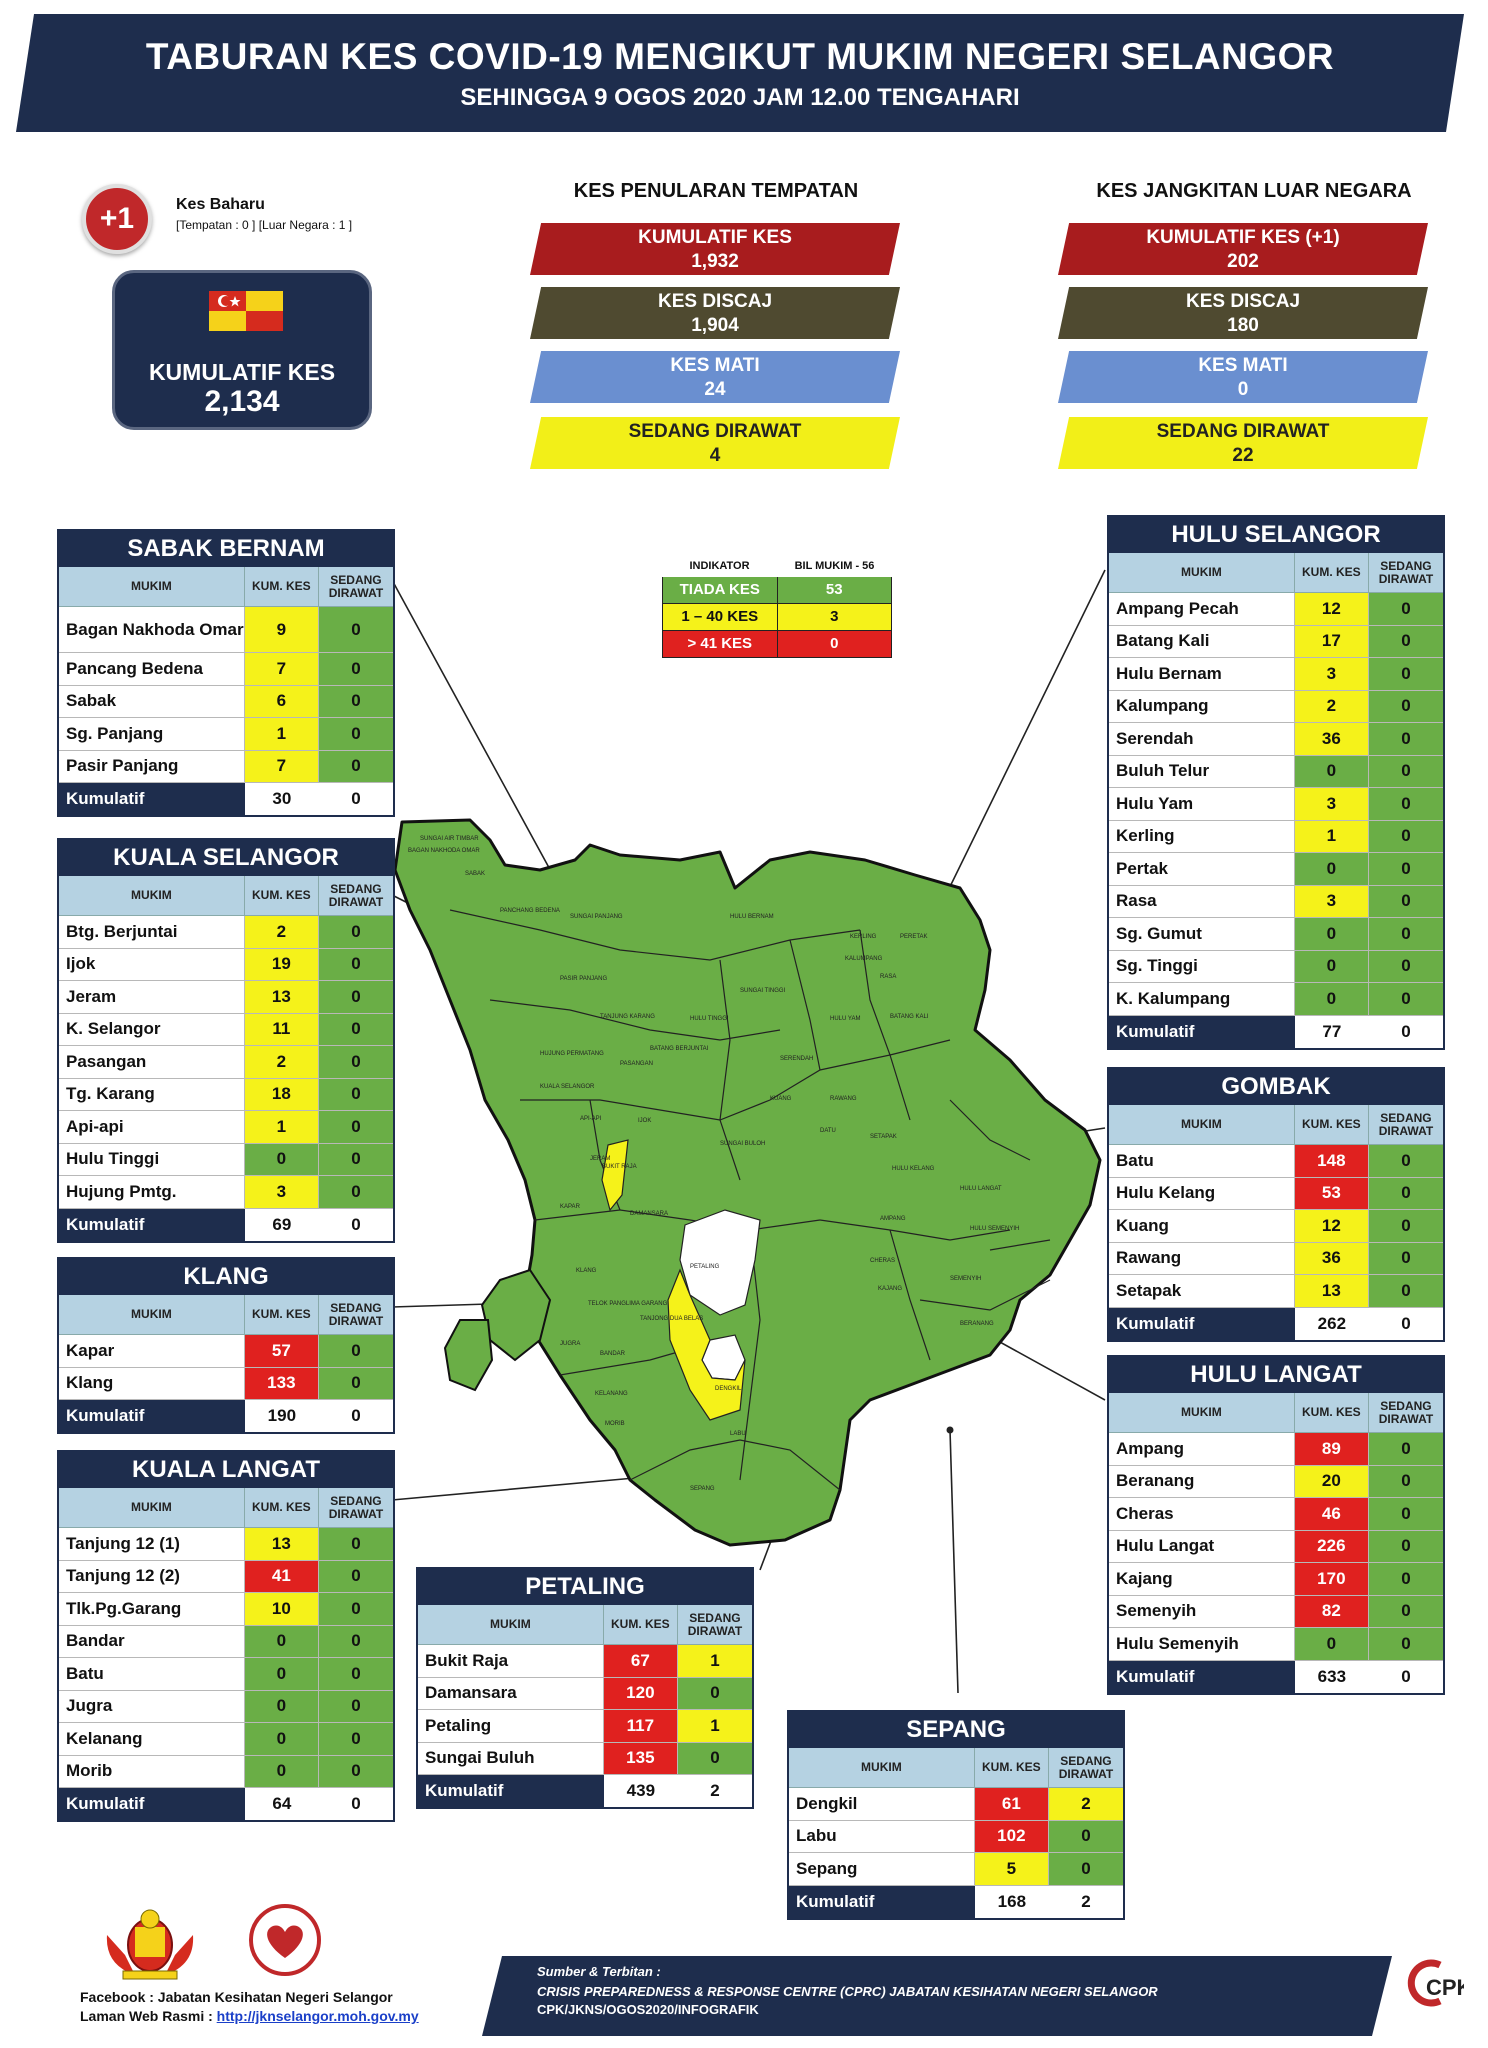 The image size is (1488, 2048). Describe the element at coordinates (511, 1693) in the screenshot. I see `mukim-name: Damansara` at that location.